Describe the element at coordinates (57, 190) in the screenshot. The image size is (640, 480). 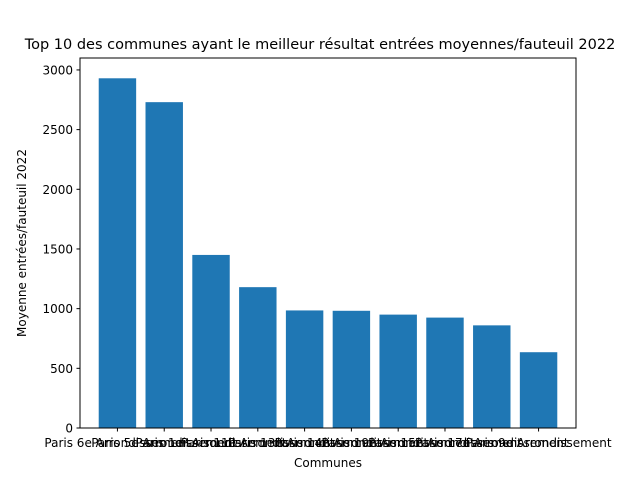
I see `y-tick-label-4: 2000` at that location.